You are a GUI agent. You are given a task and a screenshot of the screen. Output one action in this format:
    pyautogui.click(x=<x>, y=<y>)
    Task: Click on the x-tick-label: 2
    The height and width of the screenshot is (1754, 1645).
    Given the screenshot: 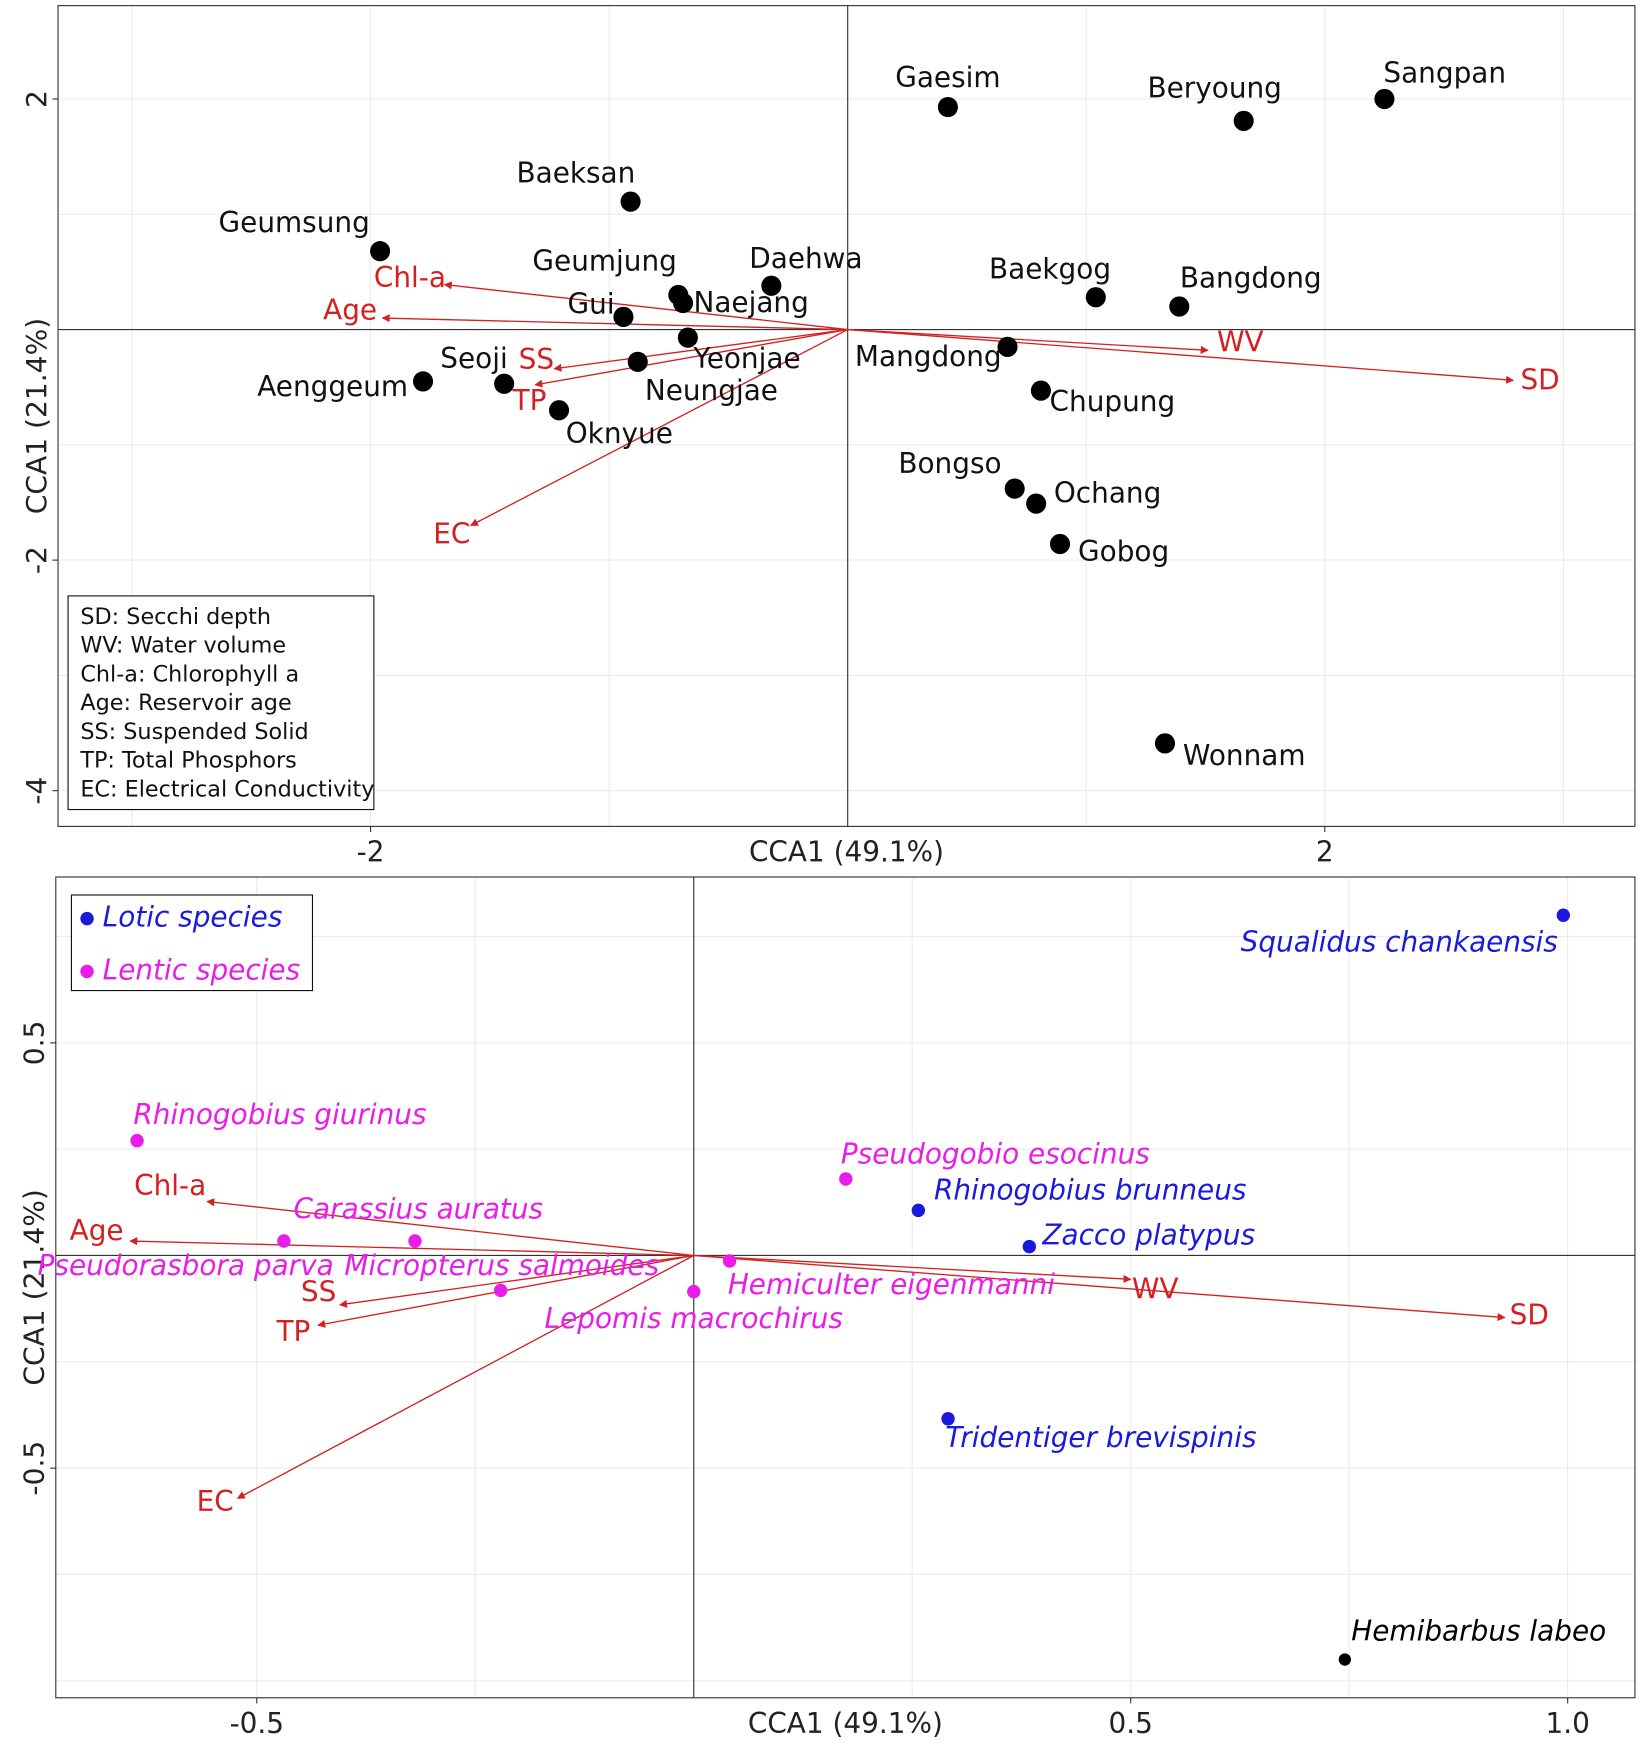 What is the action you would take?
    pyautogui.click(x=1325, y=851)
    